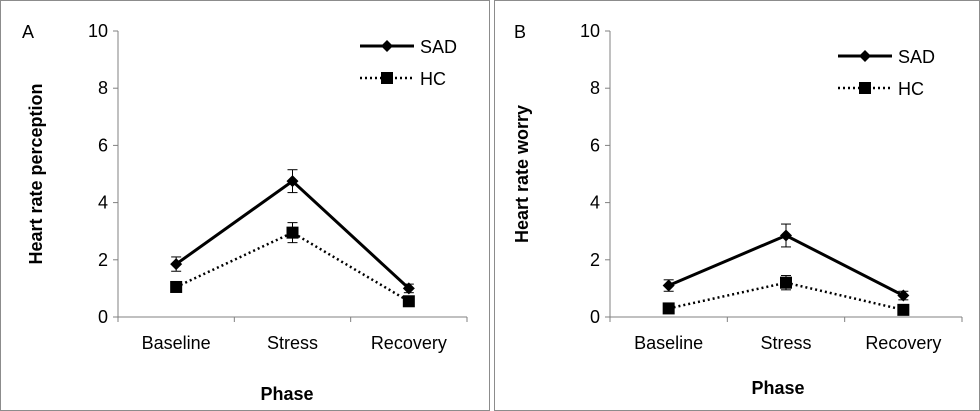 The image size is (980, 411). Describe the element at coordinates (28, 32) in the screenshot. I see `panel-label: A` at that location.